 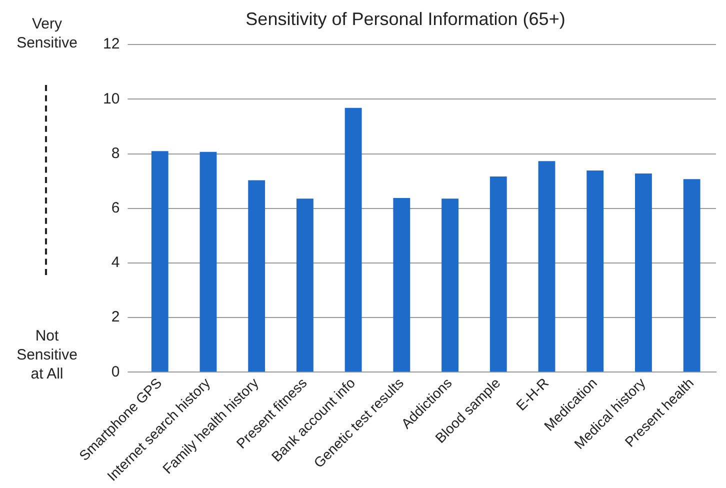 I want to click on y-tick-label: 6, so click(x=115, y=208).